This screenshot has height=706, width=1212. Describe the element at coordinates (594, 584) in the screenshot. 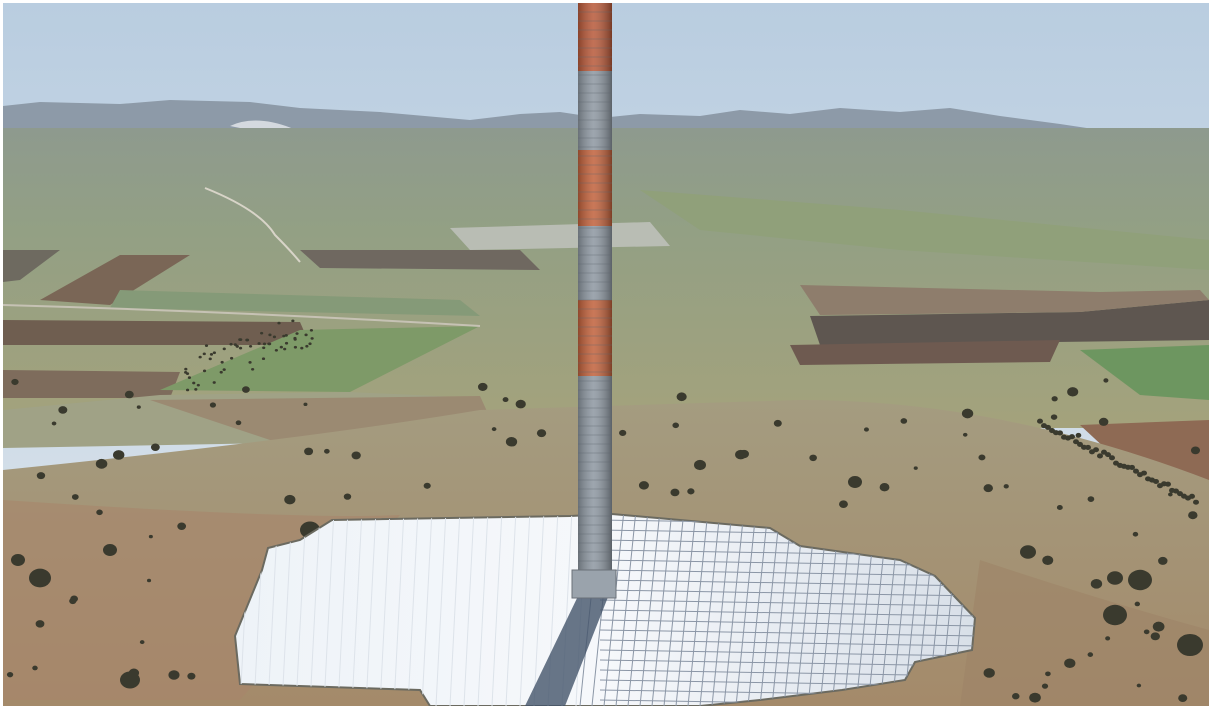

I see `tower-base` at that location.